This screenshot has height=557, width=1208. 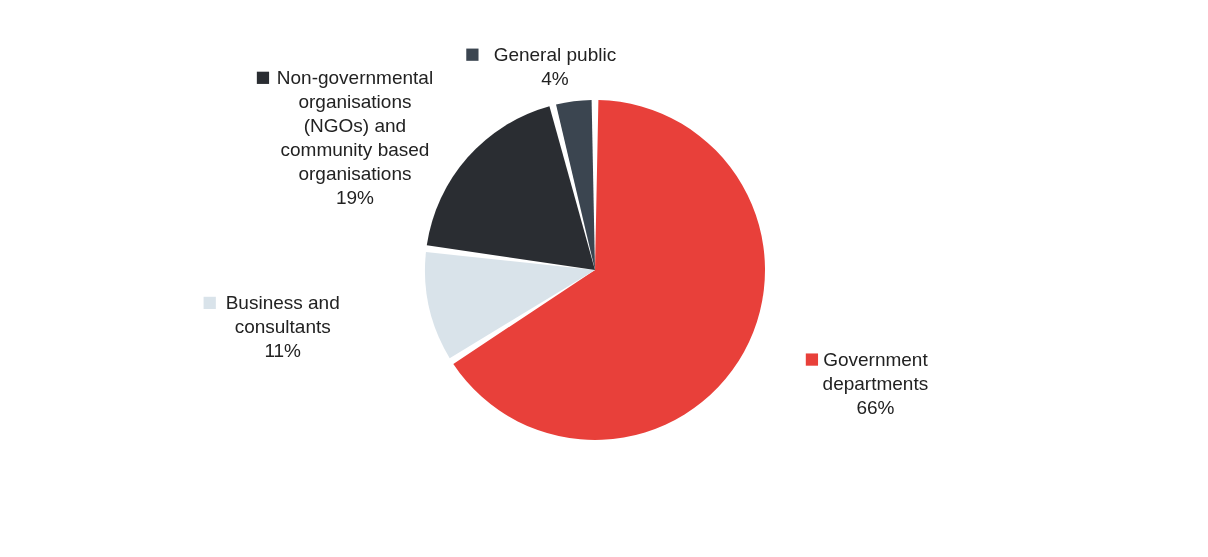 What do you see at coordinates (283, 350) in the screenshot?
I see `data-label: 11%` at bounding box center [283, 350].